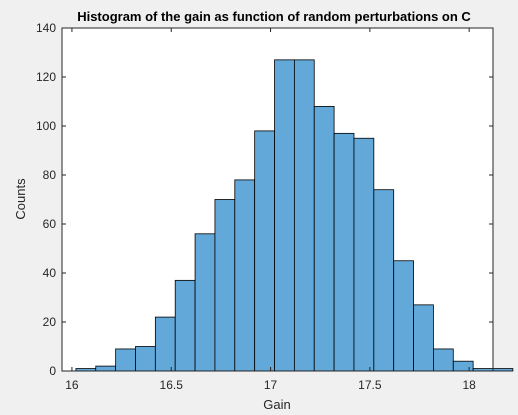 Image resolution: width=518 pixels, height=415 pixels. What do you see at coordinates (46, 77) in the screenshot?
I see `y-tick-label: 120` at bounding box center [46, 77].